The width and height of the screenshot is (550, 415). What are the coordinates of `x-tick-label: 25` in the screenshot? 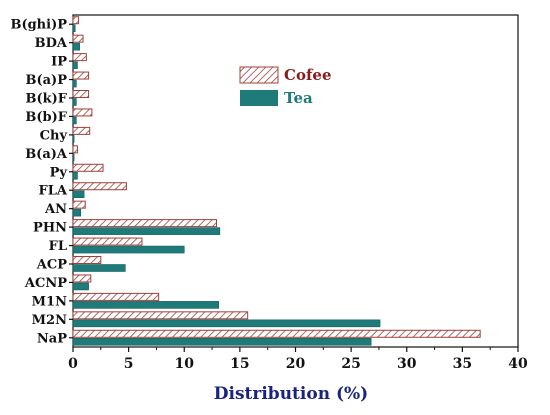 It's located at (350, 364).